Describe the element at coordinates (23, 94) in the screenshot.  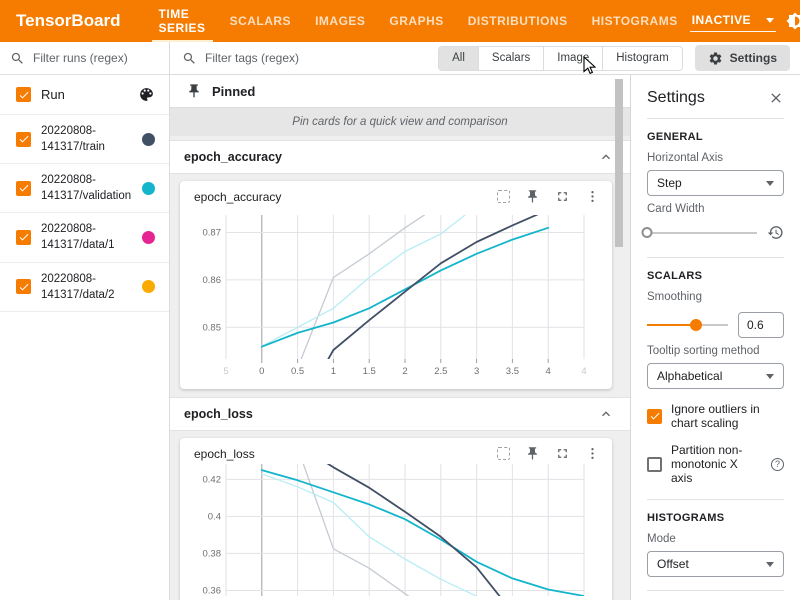
I see `run-select-all-checkbox` at that location.